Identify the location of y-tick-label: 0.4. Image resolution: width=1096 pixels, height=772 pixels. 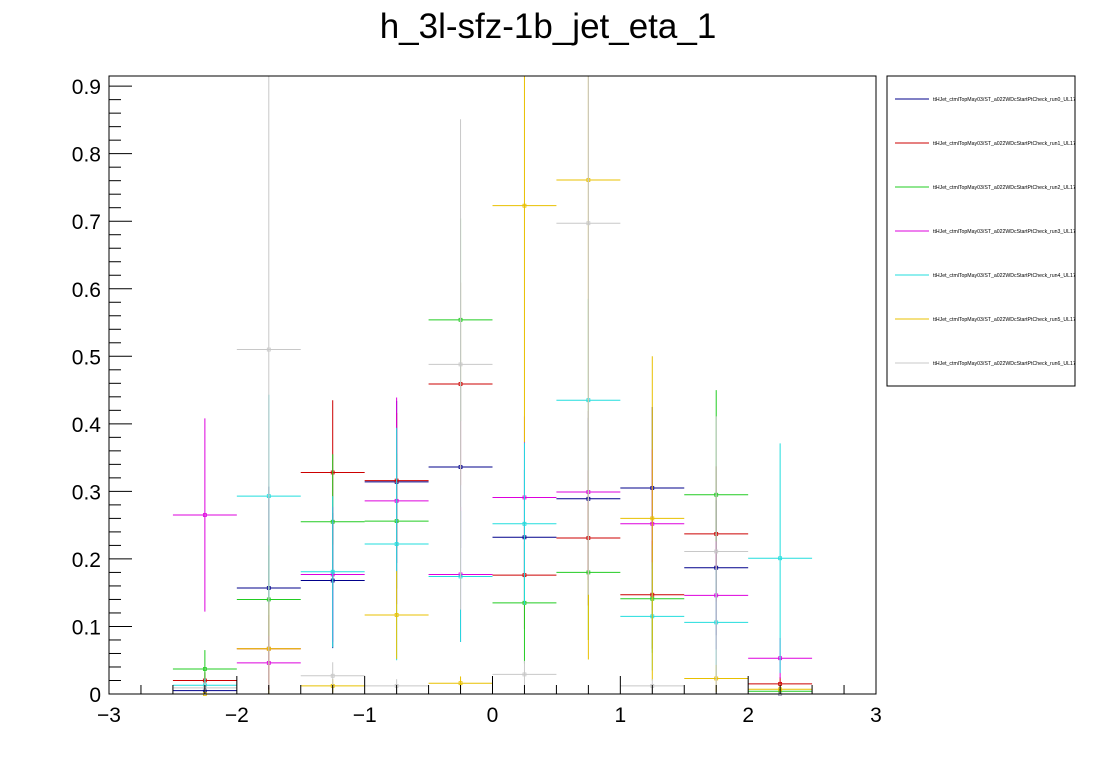
(87, 425).